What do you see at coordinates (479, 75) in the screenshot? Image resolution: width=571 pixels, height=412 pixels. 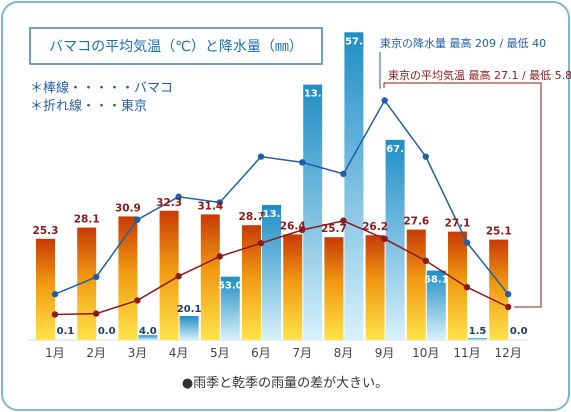 I see `annotation-tokyo-temp: 東京の平均気温 最高 27.1 / 最低 5.8` at bounding box center [479, 75].